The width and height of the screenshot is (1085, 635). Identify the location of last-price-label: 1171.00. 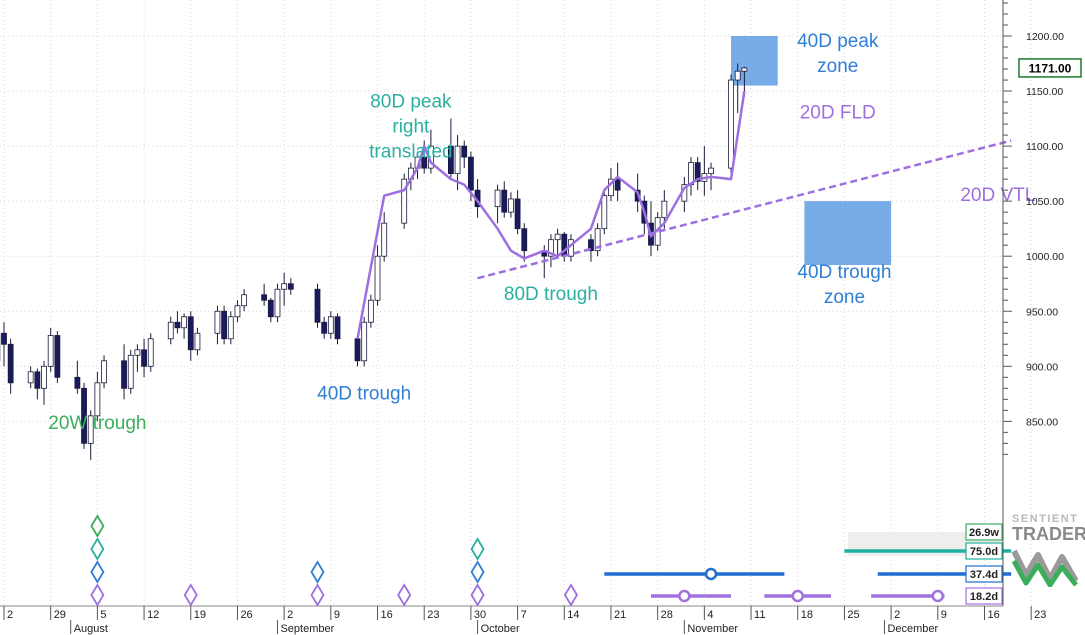
(1050, 68).